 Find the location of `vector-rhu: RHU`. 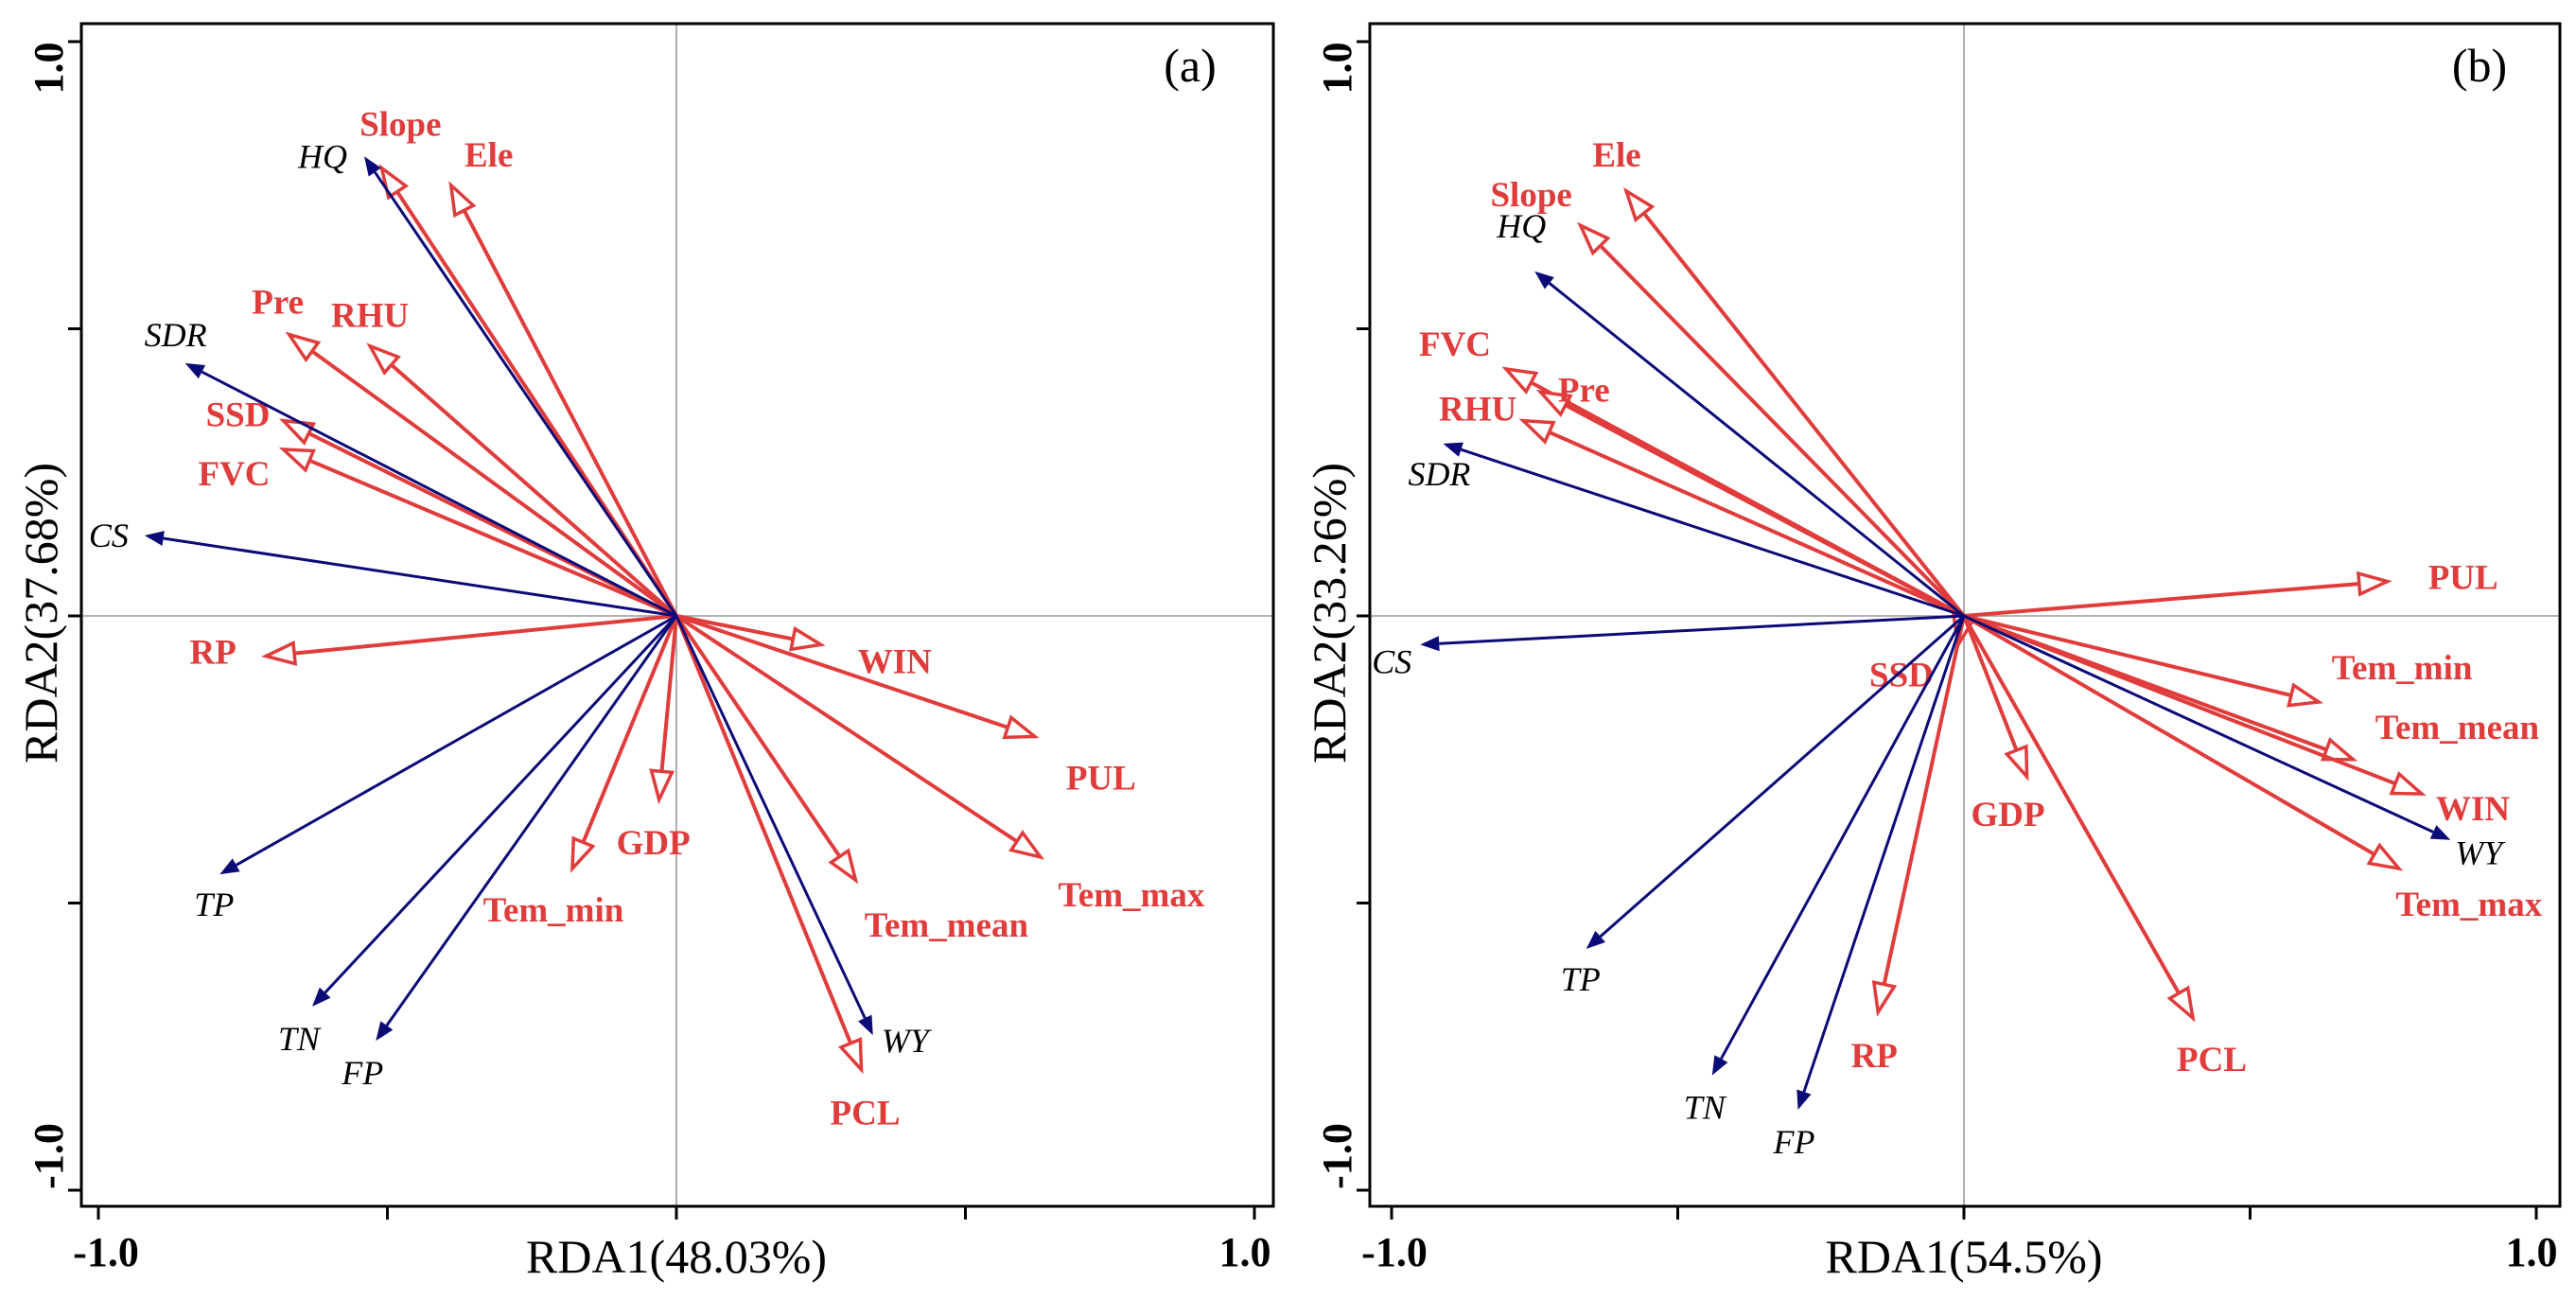

vector-rhu: RHU is located at coordinates (505, 457).